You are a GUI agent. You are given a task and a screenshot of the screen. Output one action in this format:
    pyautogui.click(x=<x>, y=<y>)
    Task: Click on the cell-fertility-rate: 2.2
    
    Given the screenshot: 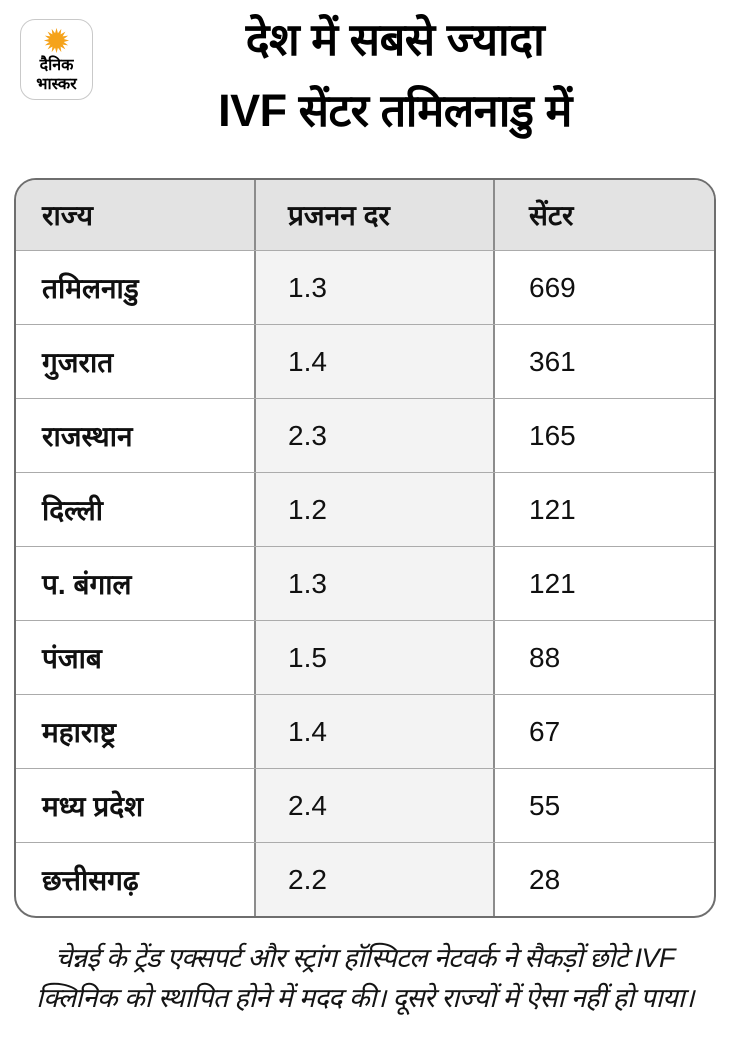 What is the action you would take?
    pyautogui.click(x=373, y=879)
    